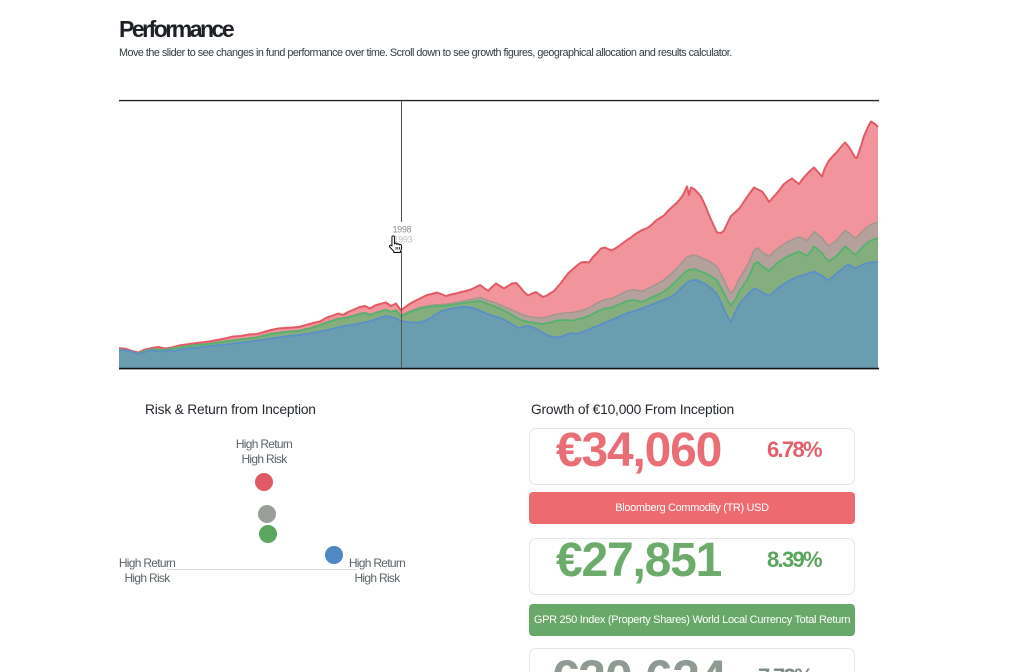  What do you see at coordinates (402, 230) in the screenshot?
I see `svg-text: 1998` at bounding box center [402, 230].